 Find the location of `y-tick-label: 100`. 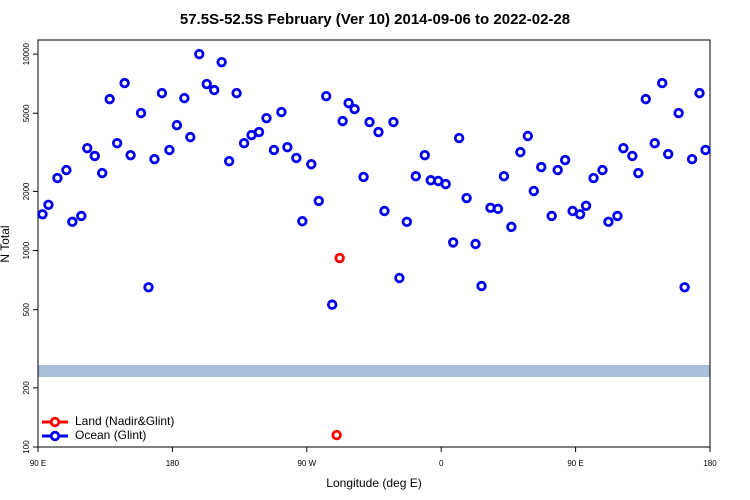

y-tick-label: 100 is located at coordinates (26, 447).